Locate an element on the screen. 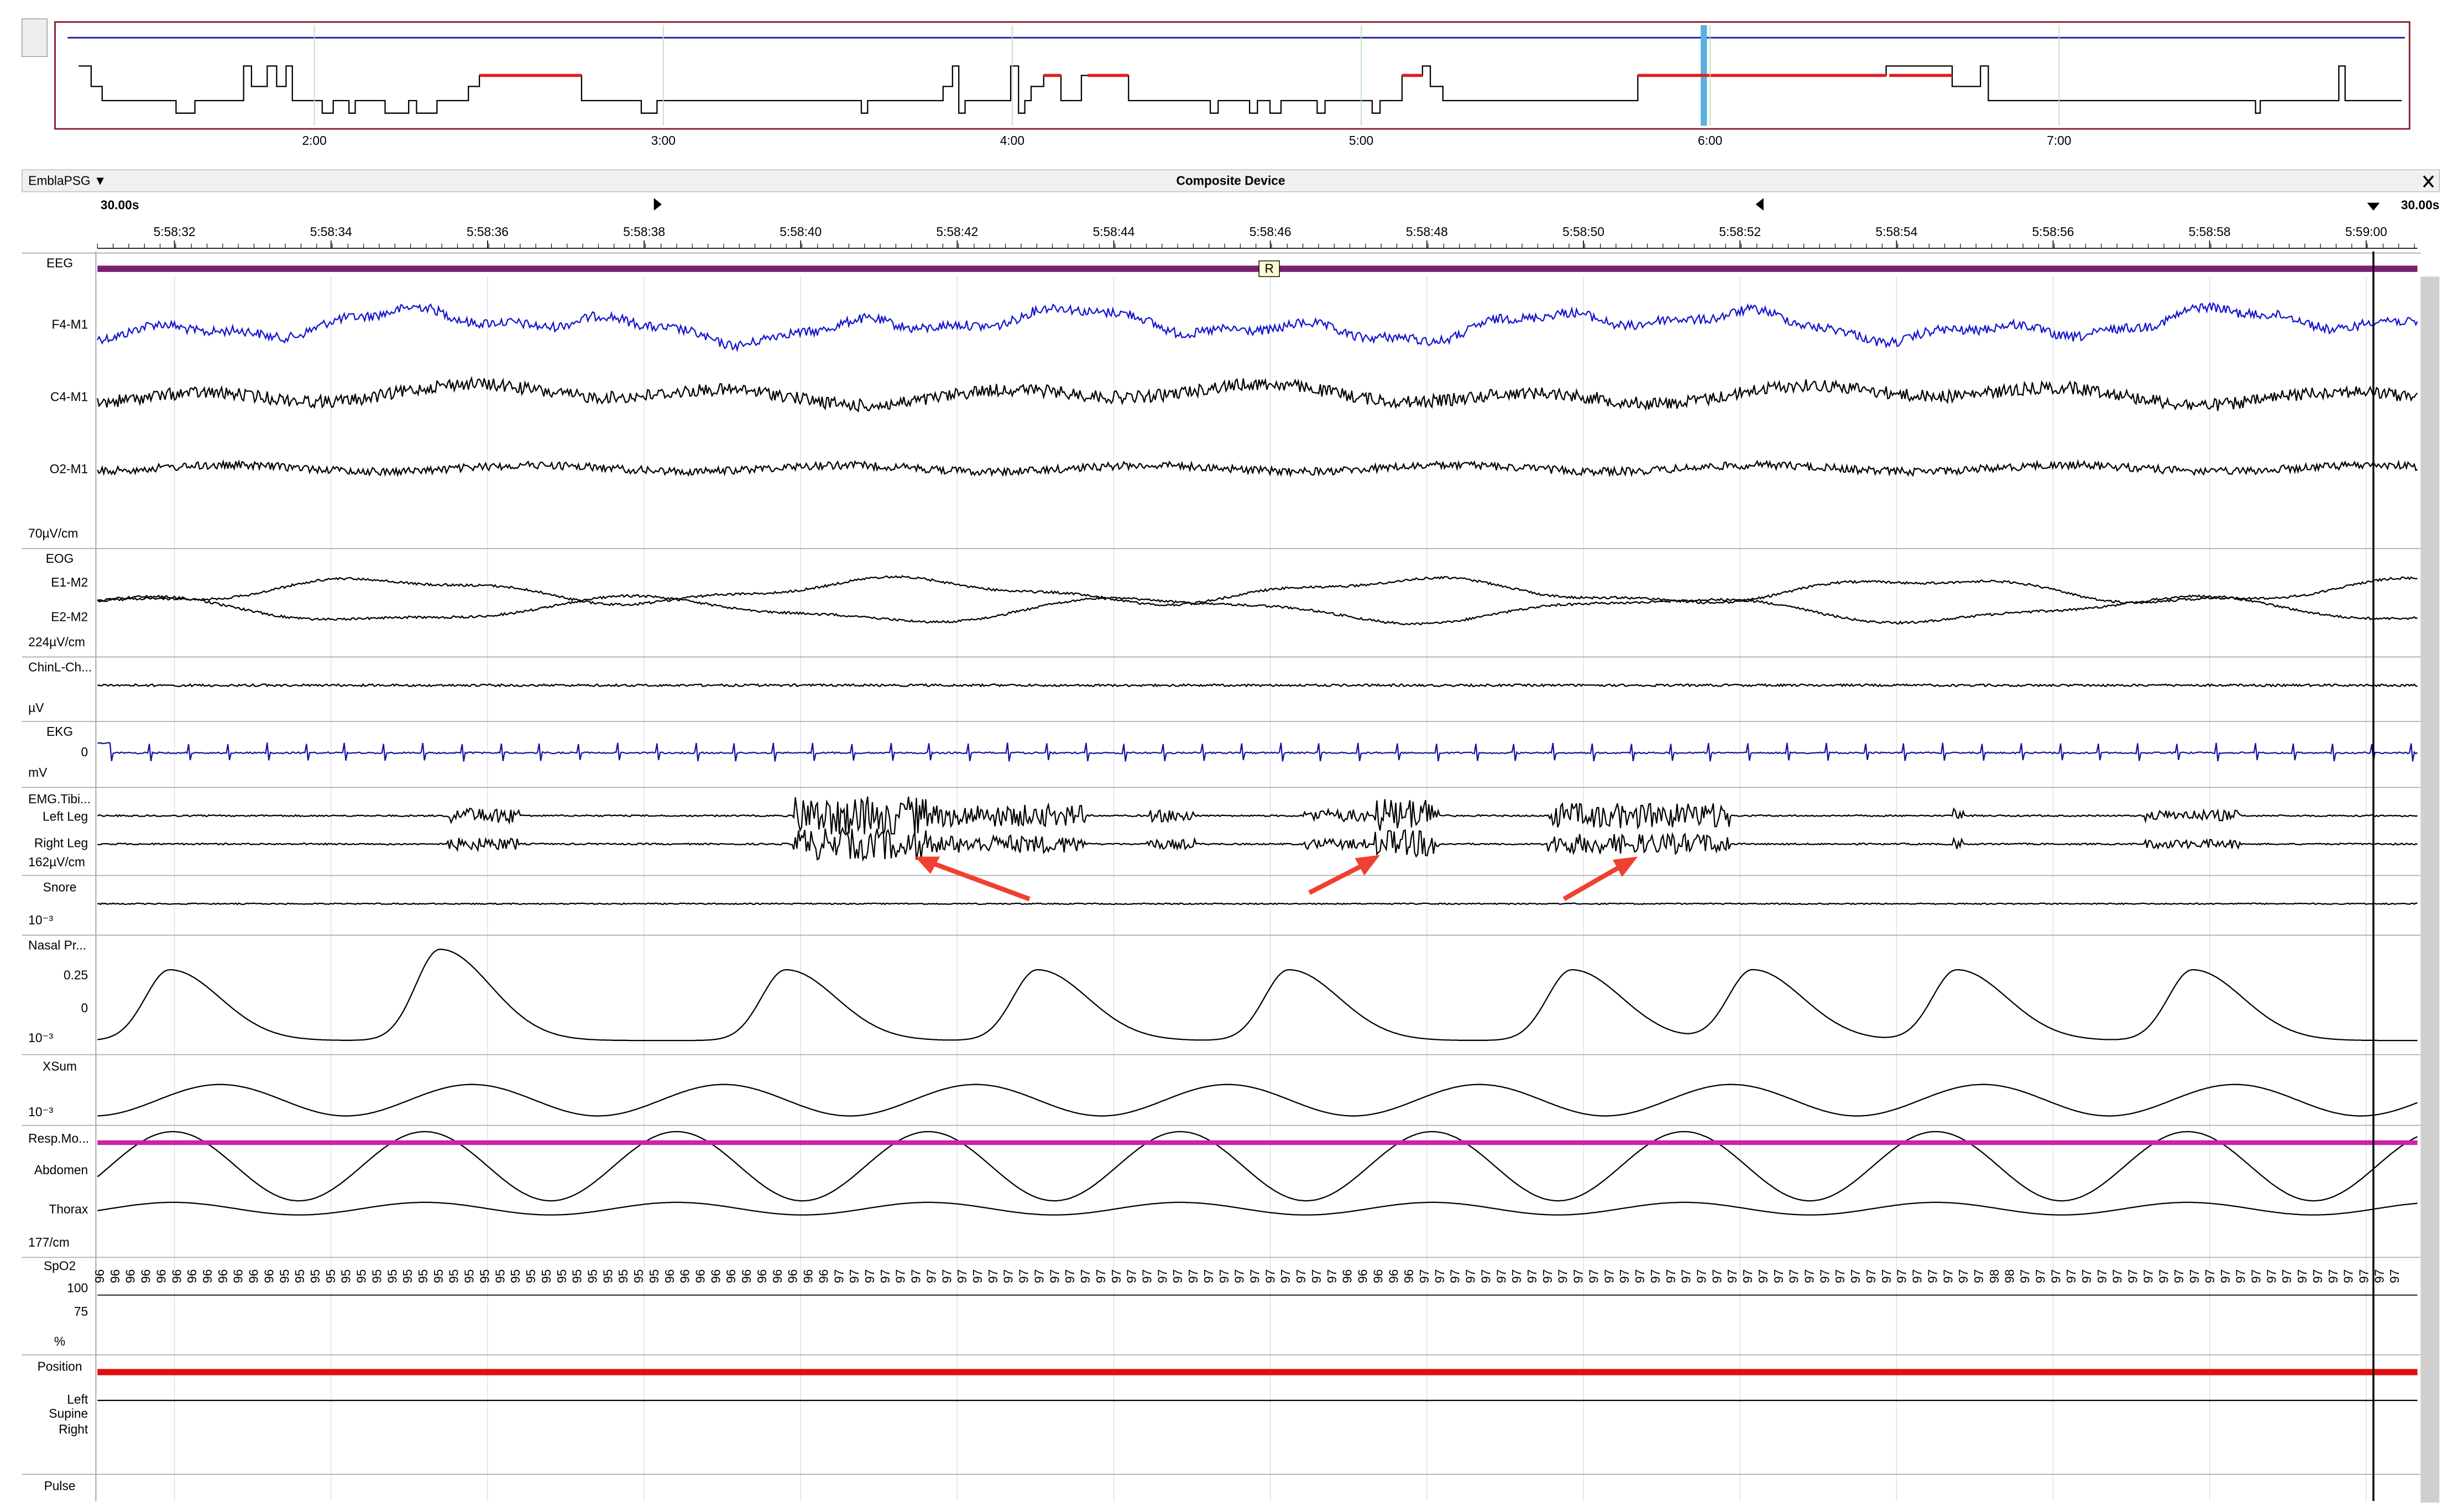 The height and width of the screenshot is (1512, 2452). window-left: 30.00s is located at coordinates (120, 205).